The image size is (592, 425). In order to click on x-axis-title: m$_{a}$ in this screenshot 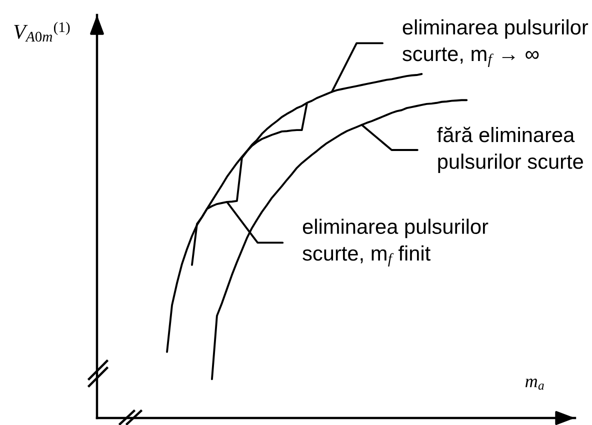, I will do `click(534, 384)`.